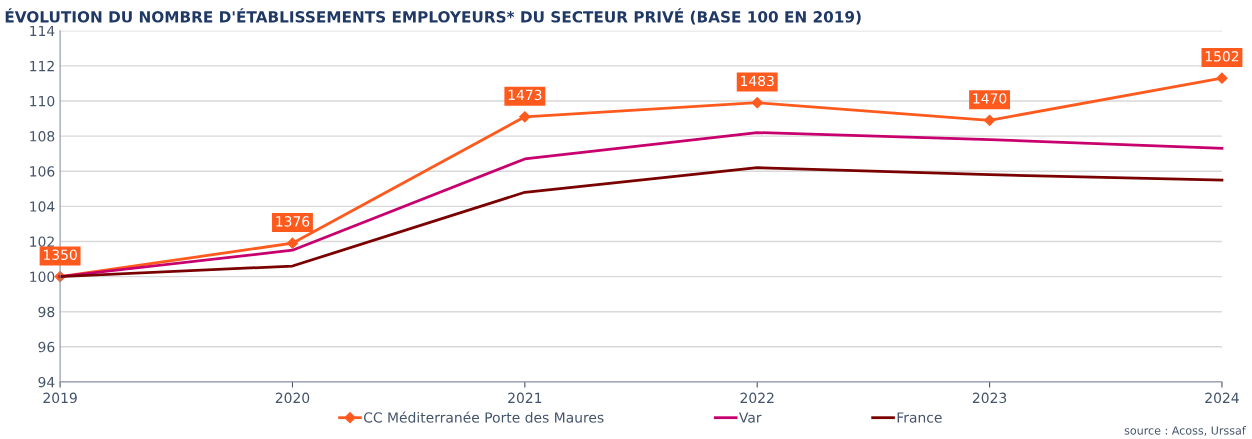  Describe the element at coordinates (525, 95) in the screenshot. I see `annotation: 1473` at that location.